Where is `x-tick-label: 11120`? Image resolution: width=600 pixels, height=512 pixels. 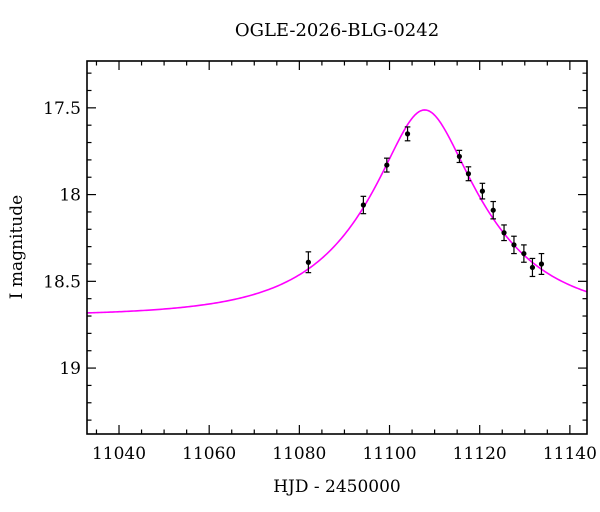 x-tick-label: 11120 is located at coordinates (480, 454).